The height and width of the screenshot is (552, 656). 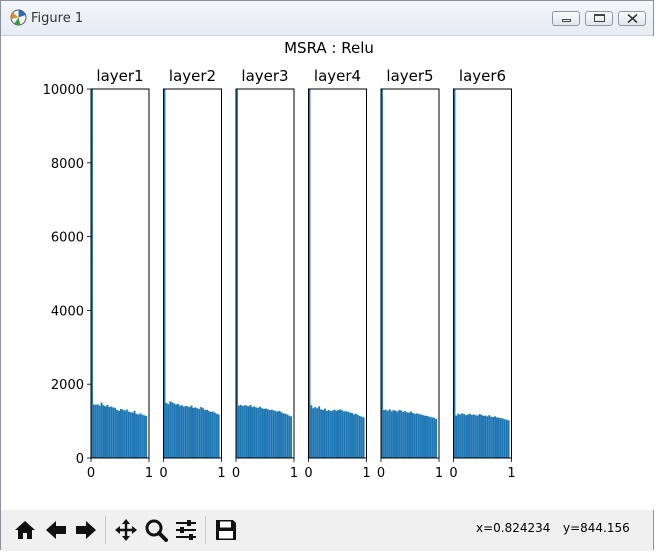 What do you see at coordinates (226, 530) in the screenshot?
I see `save-button` at bounding box center [226, 530].